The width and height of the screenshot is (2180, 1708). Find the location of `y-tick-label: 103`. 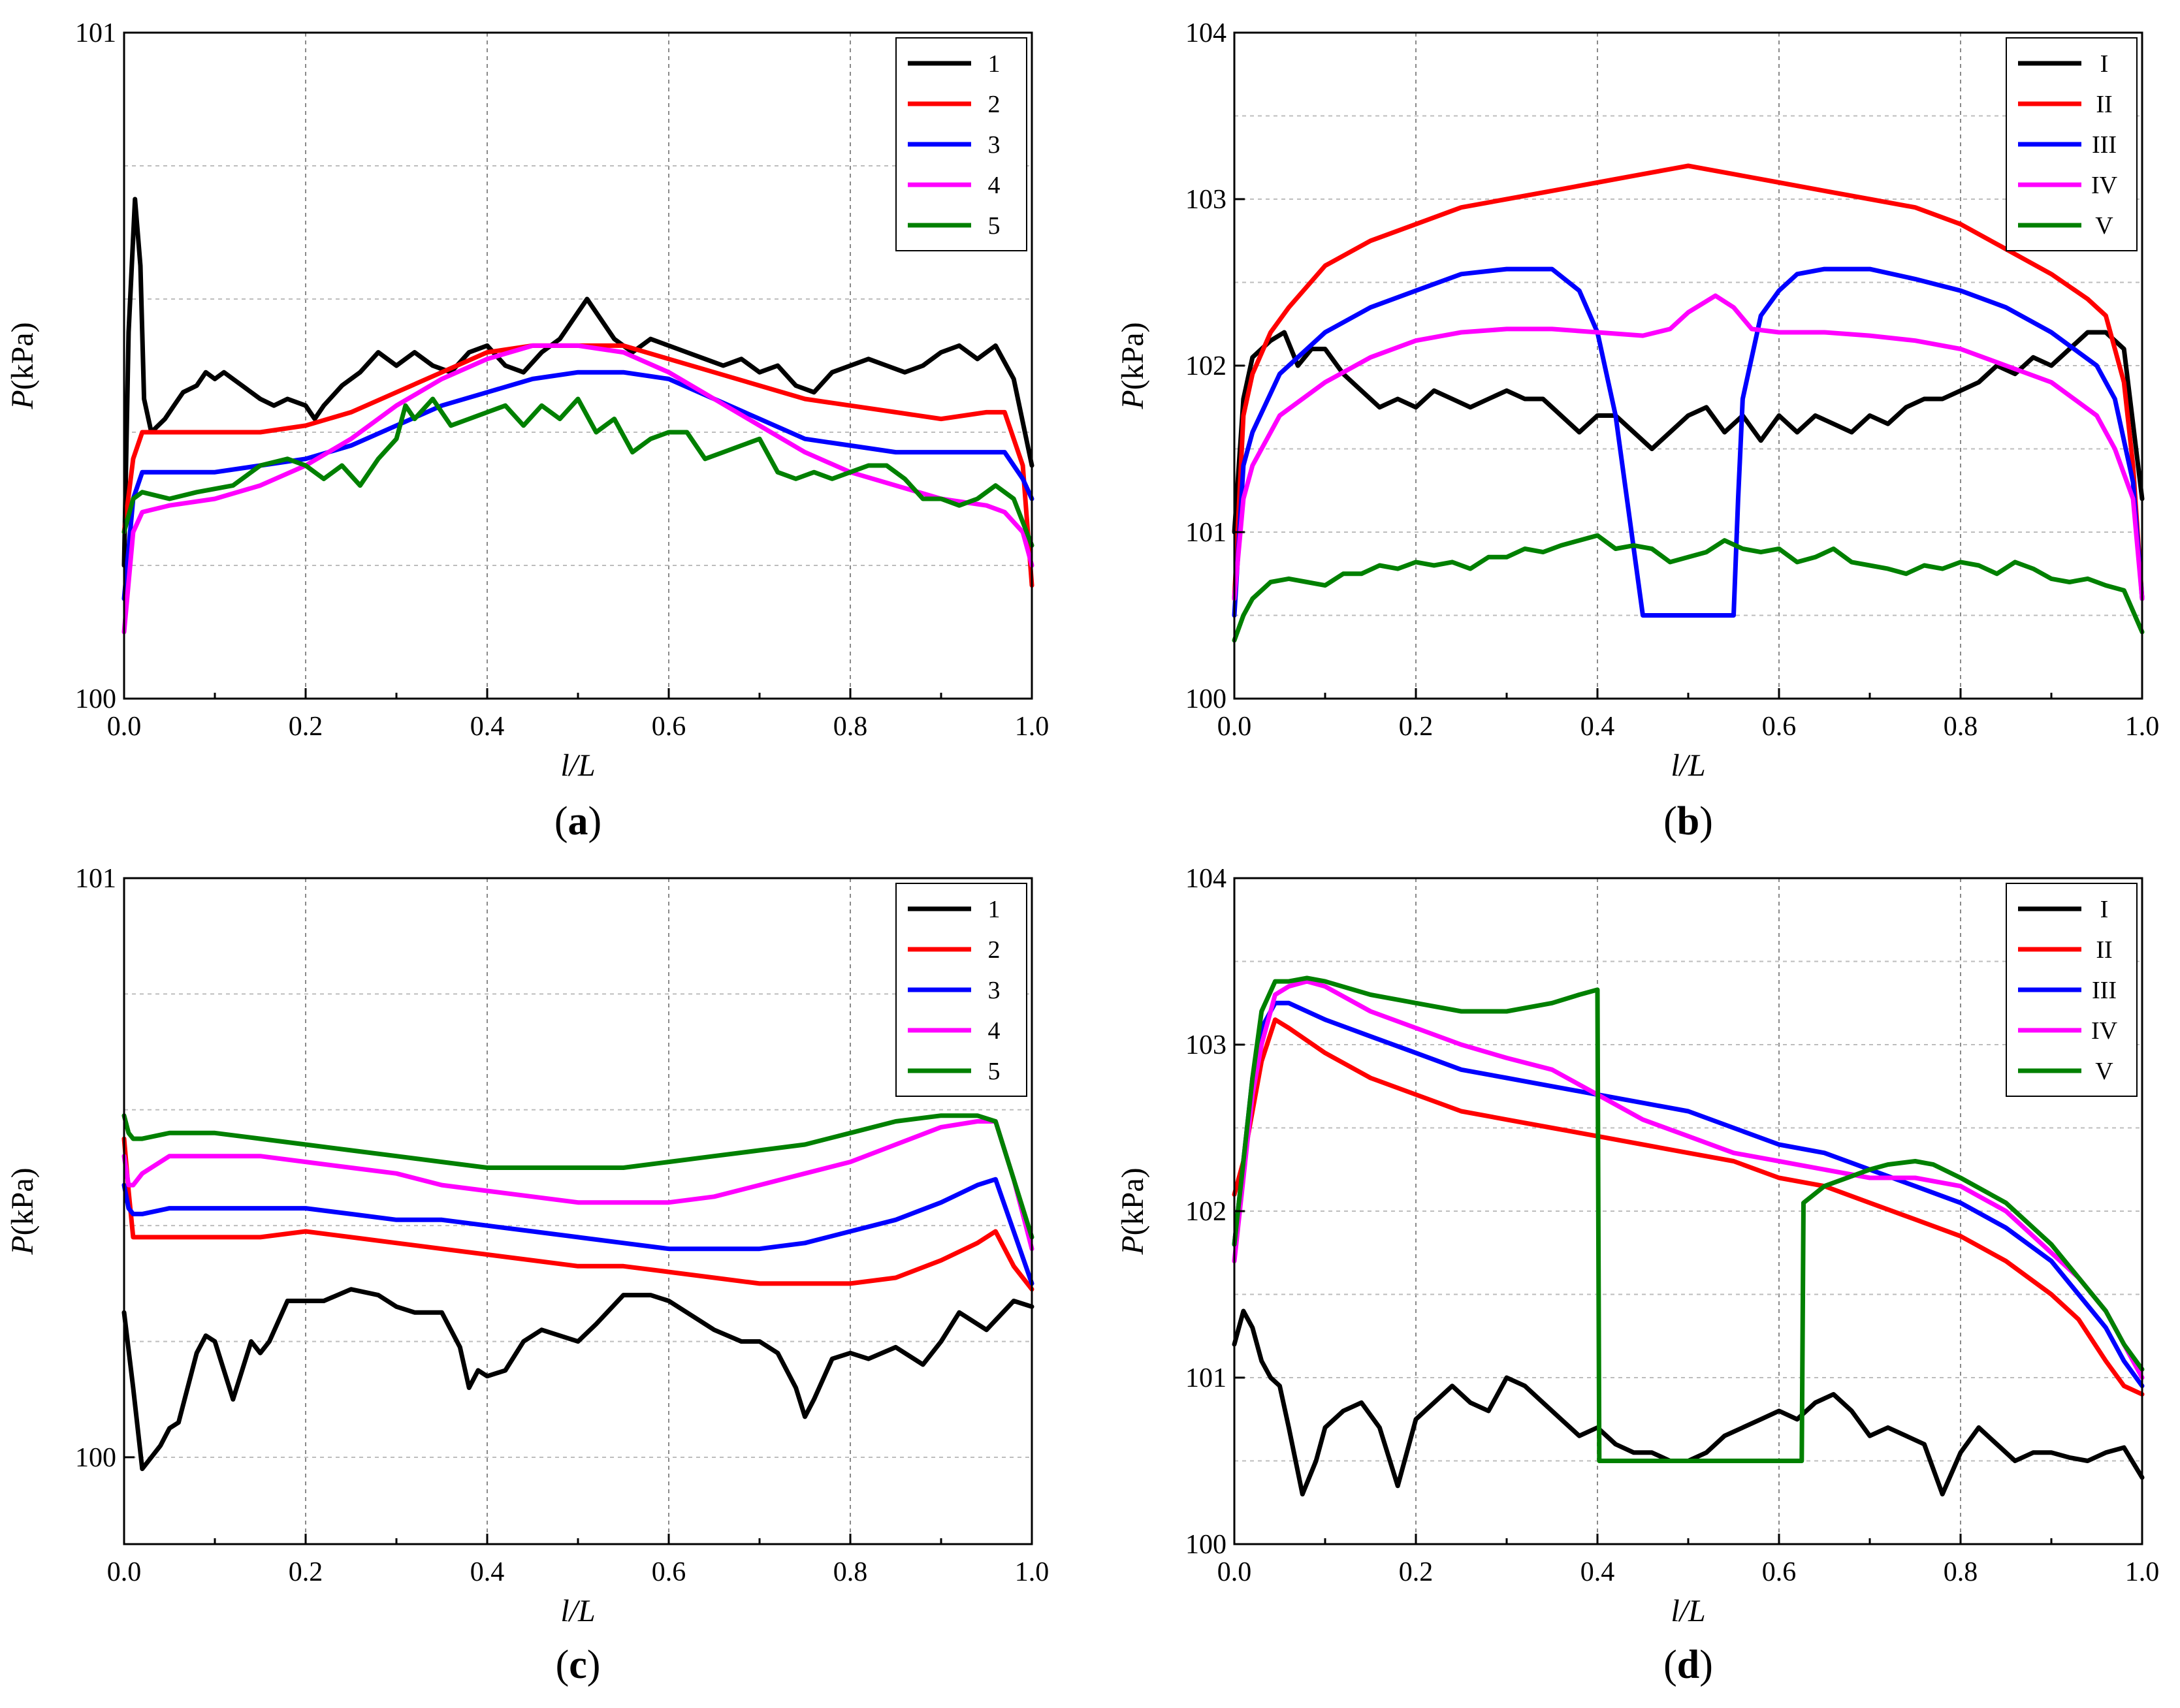

y-tick-label: 103 is located at coordinates (1205, 1045).